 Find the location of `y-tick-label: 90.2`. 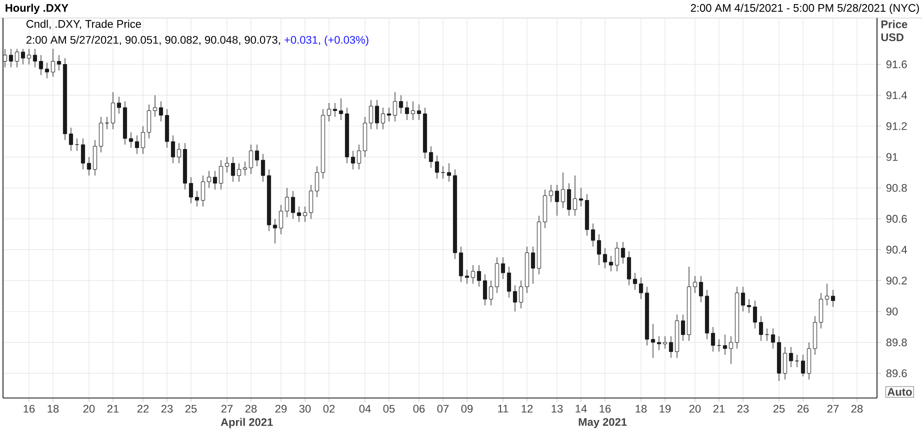

y-tick-label: 90.2 is located at coordinates (896, 280).